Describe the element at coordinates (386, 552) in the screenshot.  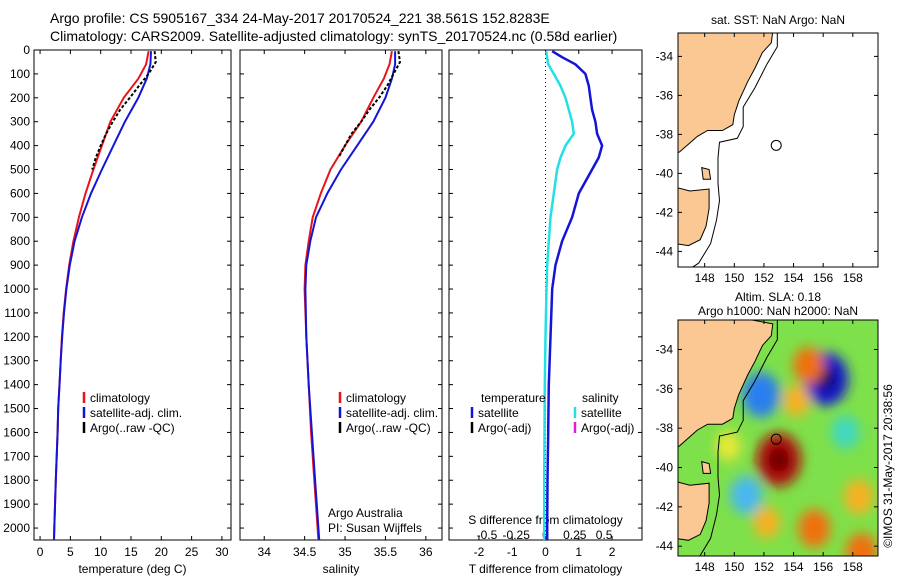
I see `x-tick-label: 35.5` at that location.